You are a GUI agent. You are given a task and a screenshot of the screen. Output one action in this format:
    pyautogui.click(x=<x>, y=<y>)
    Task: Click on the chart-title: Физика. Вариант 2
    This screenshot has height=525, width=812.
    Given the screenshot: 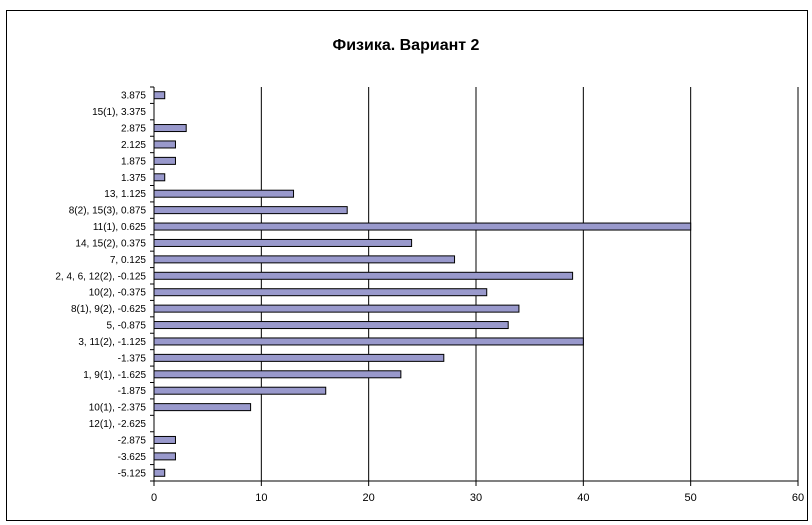 What is the action you would take?
    pyautogui.click(x=406, y=45)
    